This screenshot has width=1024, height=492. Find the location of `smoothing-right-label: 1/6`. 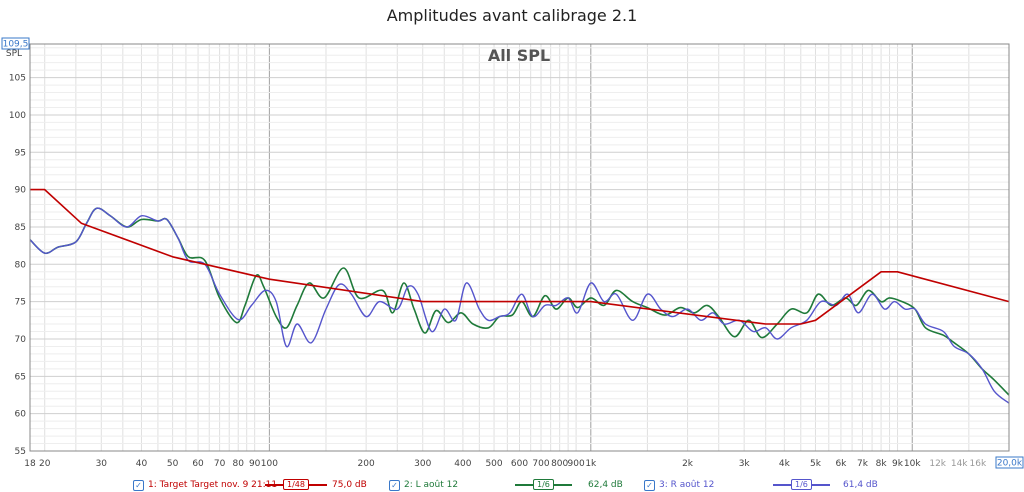

smoothing-right-label: 1/6 is located at coordinates (801, 484).